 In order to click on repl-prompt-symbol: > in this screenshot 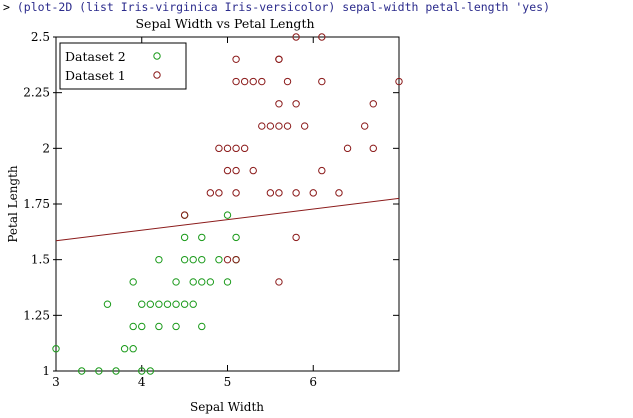, I will do `click(6, 7)`.